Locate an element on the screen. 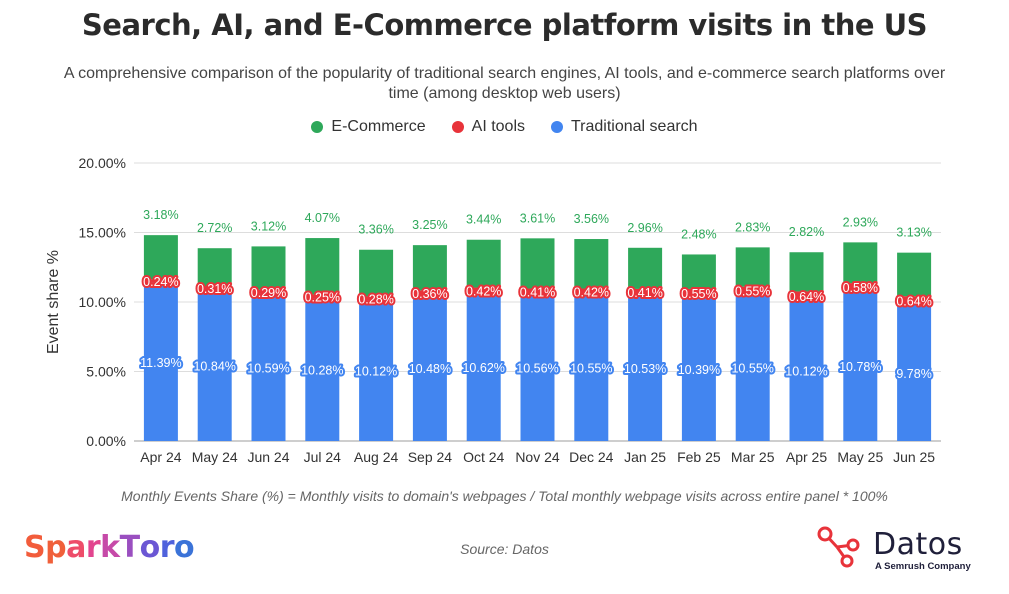 This screenshot has height=594, width=1009. y-tick-label: 20.00% is located at coordinates (102, 163).